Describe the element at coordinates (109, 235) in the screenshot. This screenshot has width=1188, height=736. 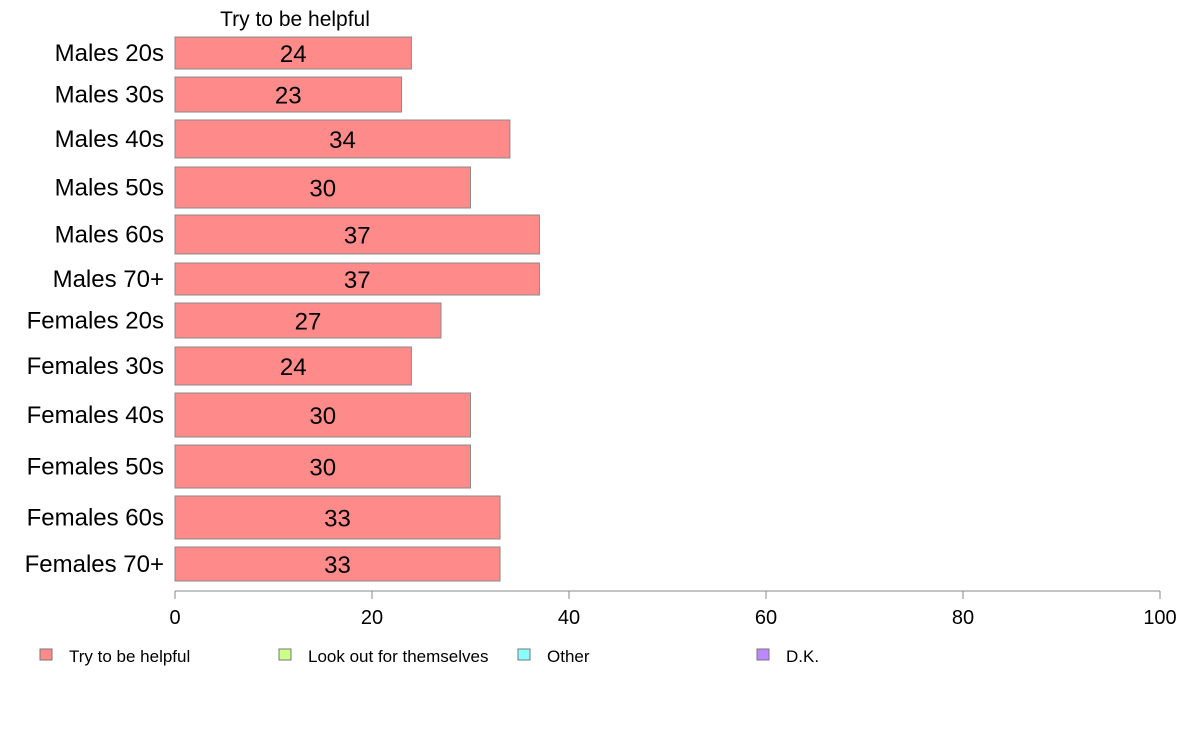
I see `category-label: Males 60s` at that location.